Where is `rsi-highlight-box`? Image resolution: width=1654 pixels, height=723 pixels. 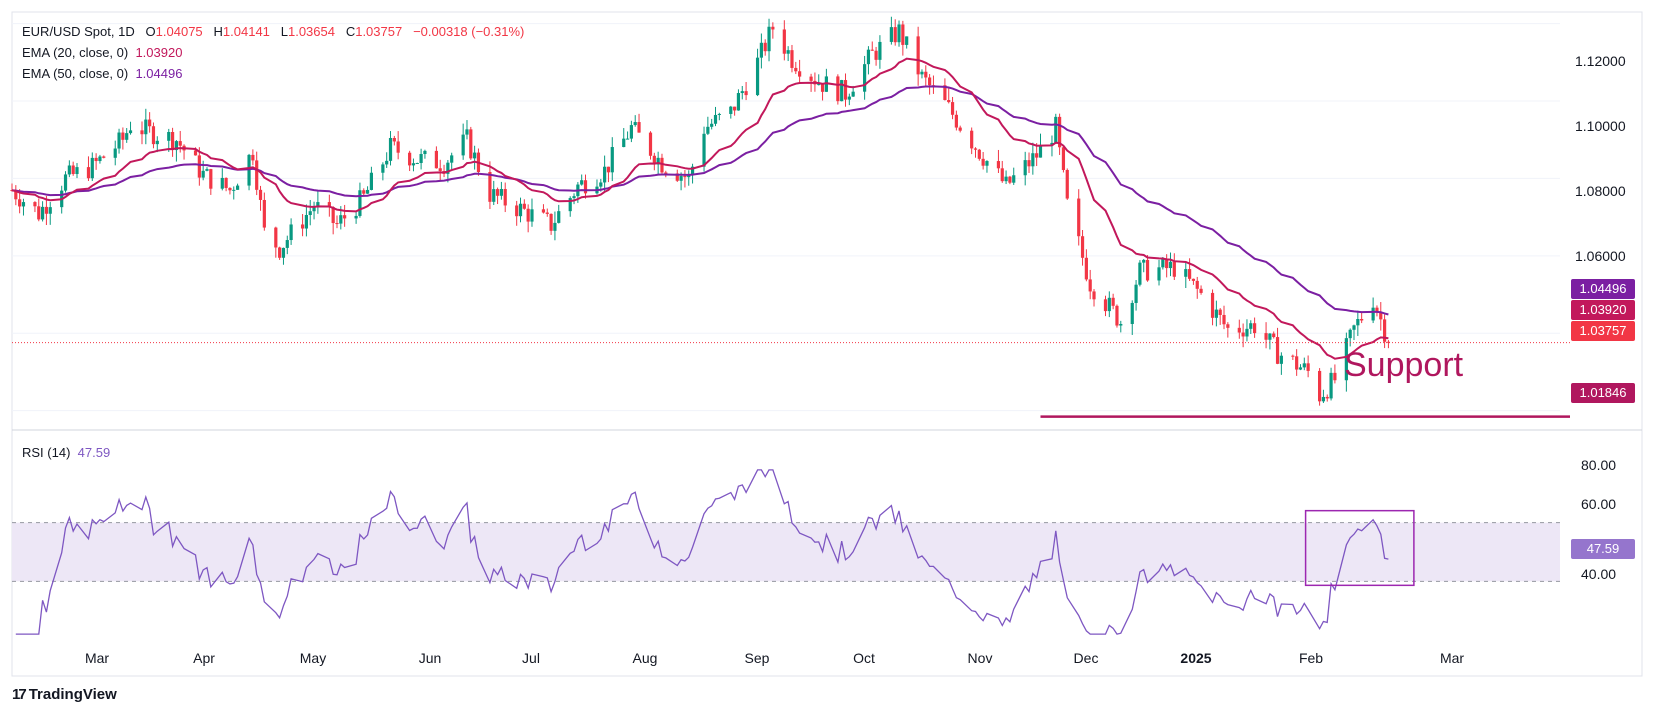 rsi-highlight-box is located at coordinates (1359, 548).